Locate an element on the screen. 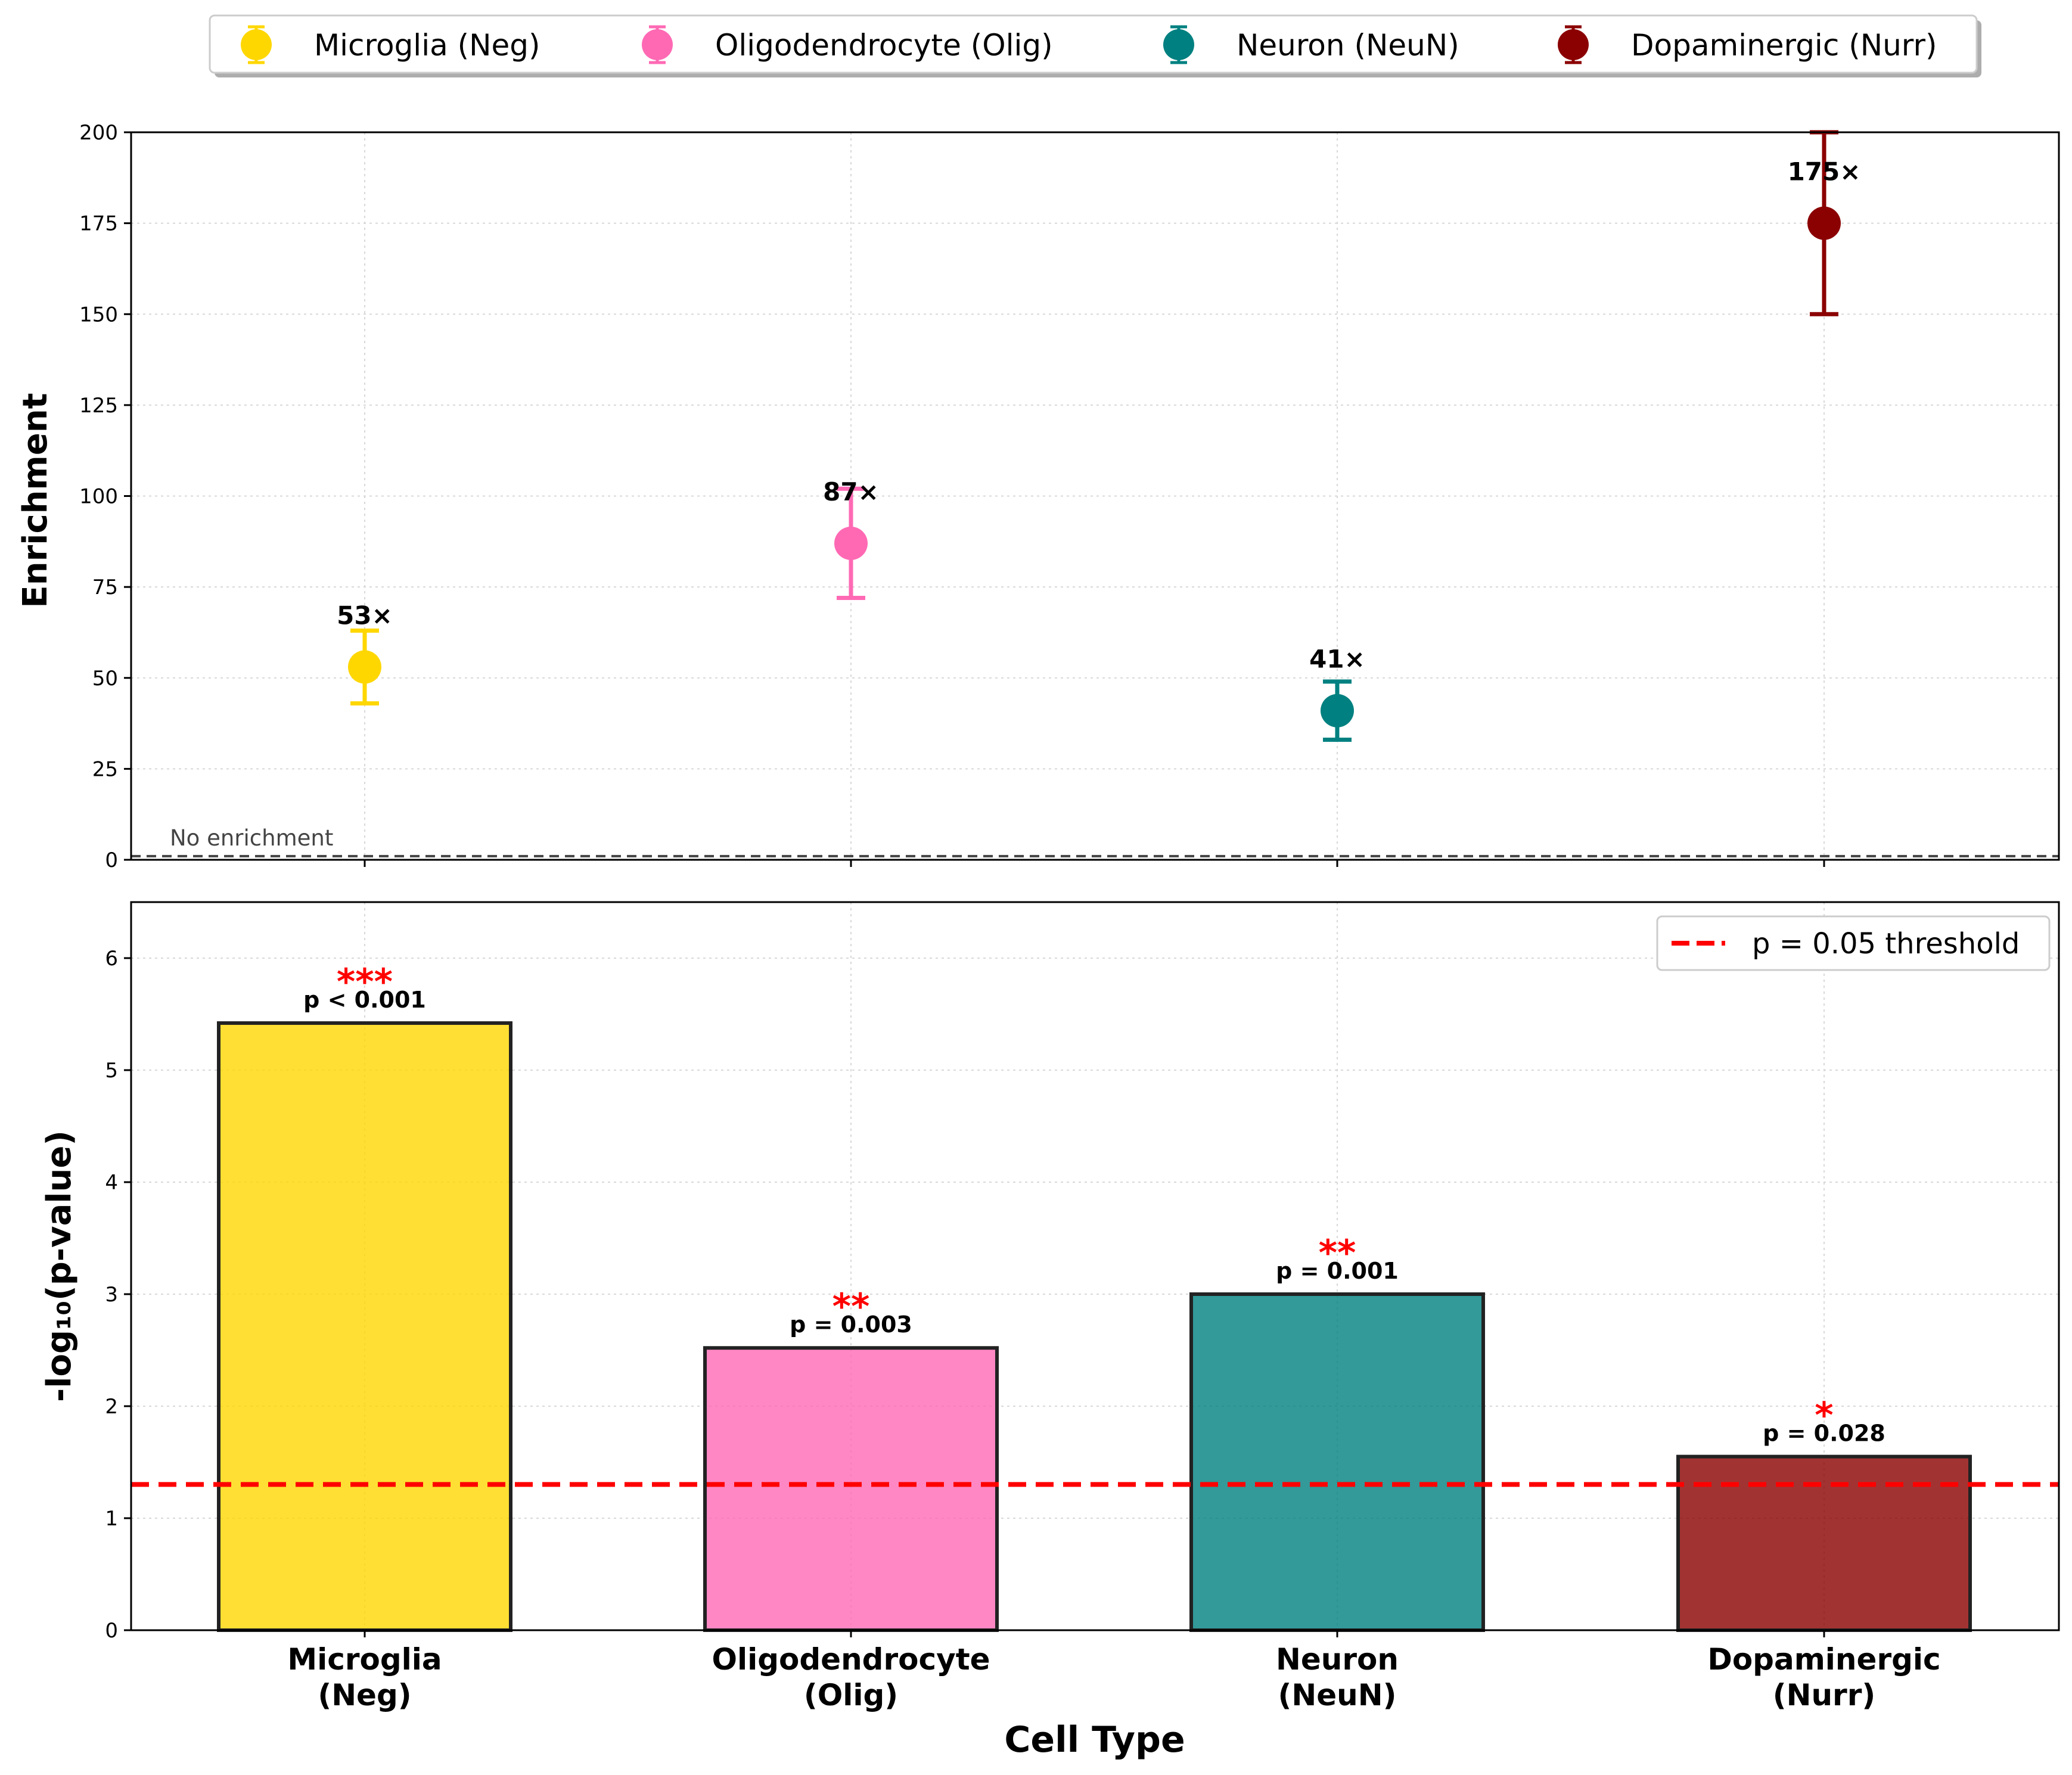 The image size is (2072, 1775). x-tick-label-line1: Microglia is located at coordinates (364, 1659).